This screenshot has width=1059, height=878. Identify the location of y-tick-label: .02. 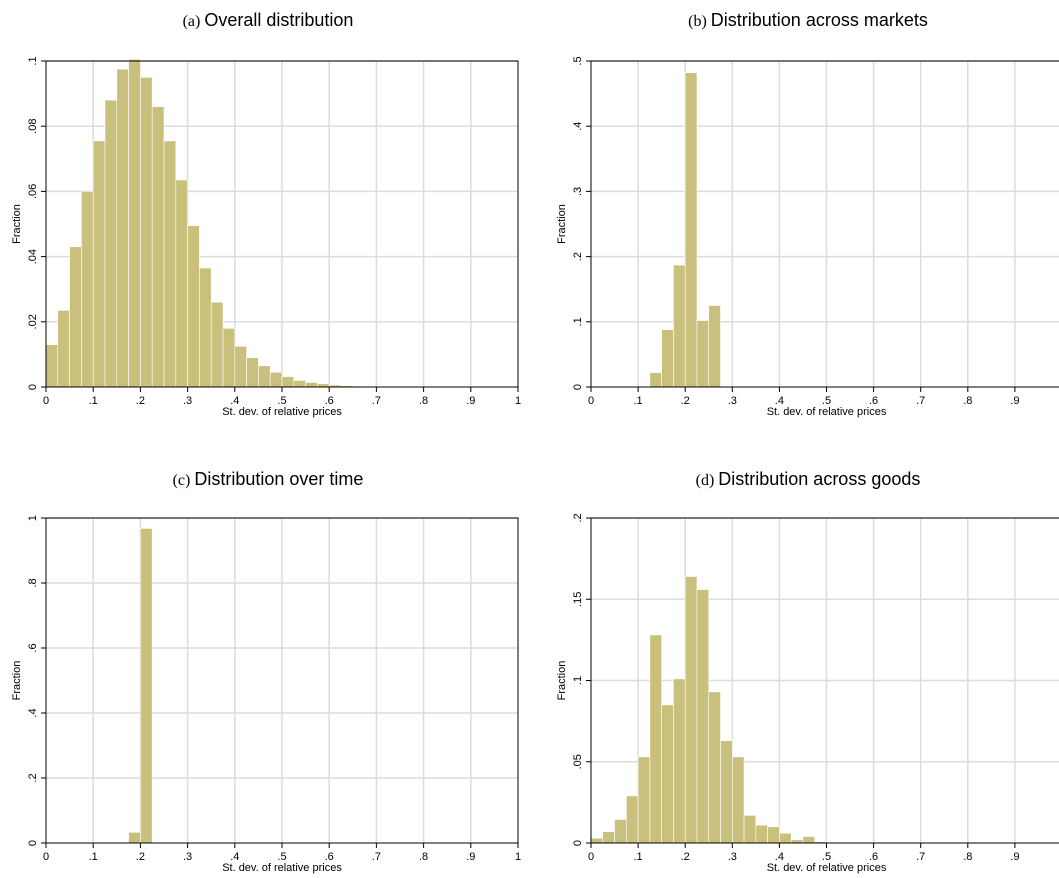
(33, 321).